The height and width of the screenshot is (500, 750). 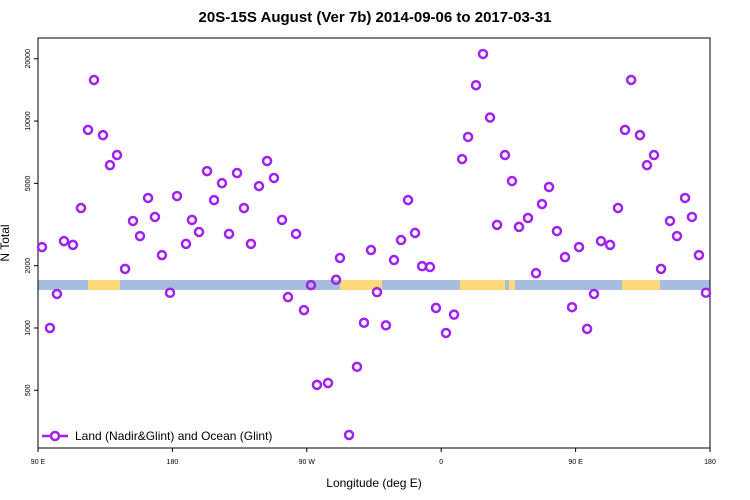 What do you see at coordinates (6, 242) in the screenshot?
I see `y-axis-label: N Total` at bounding box center [6, 242].